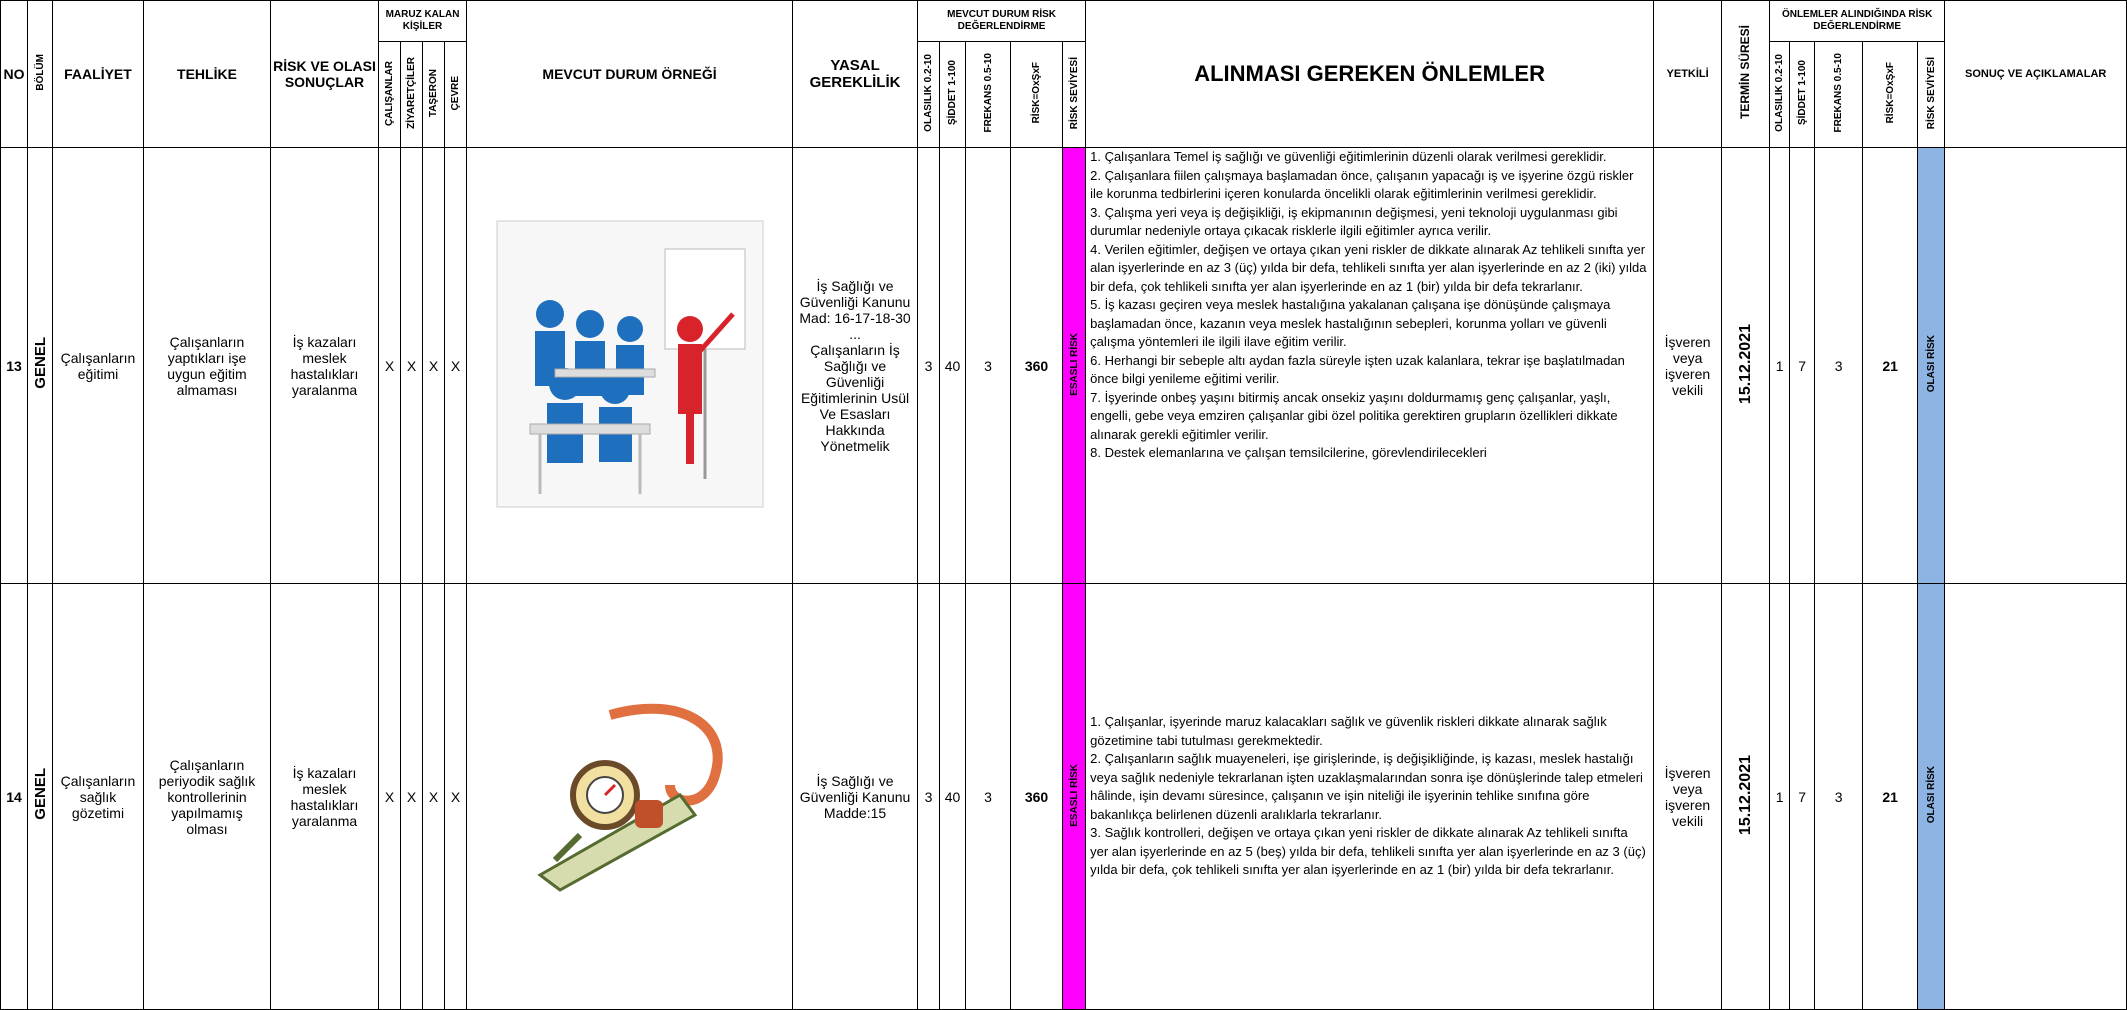  Describe the element at coordinates (1839, 93) in the screenshot. I see `after-risk-column-text: FREKANS 0.5-10` at that location.